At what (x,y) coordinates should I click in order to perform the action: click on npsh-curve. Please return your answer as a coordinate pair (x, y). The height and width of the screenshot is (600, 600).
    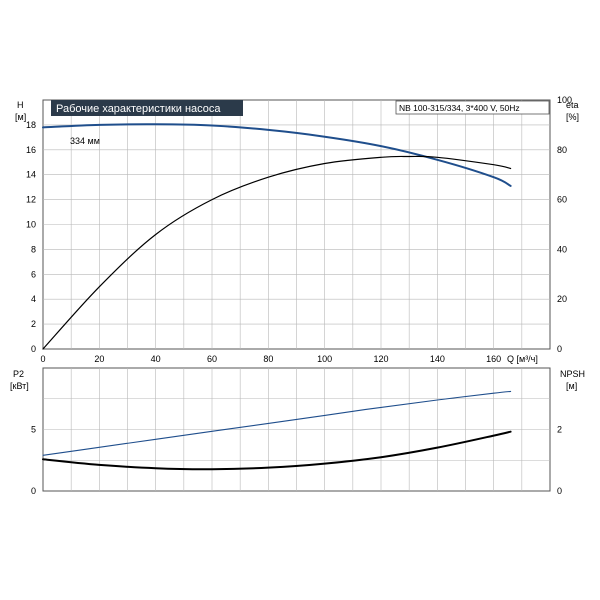
    Looking at the image, I should click on (277, 450).